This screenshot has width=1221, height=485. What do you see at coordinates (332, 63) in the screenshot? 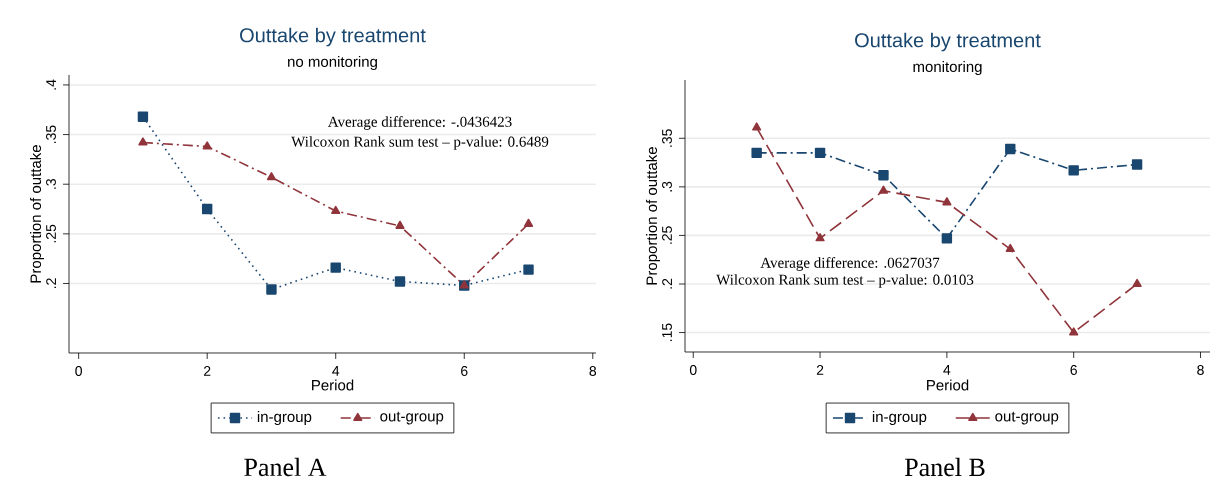
I see `chart-subtitle: no monitoring` at bounding box center [332, 63].